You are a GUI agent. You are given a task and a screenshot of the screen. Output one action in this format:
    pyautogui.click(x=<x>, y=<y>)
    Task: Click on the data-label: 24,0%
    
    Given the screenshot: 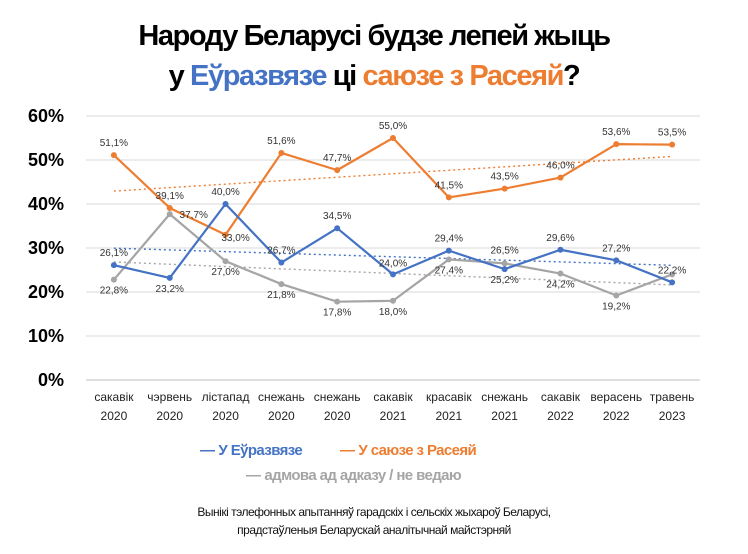 What is the action you would take?
    pyautogui.click(x=393, y=263)
    